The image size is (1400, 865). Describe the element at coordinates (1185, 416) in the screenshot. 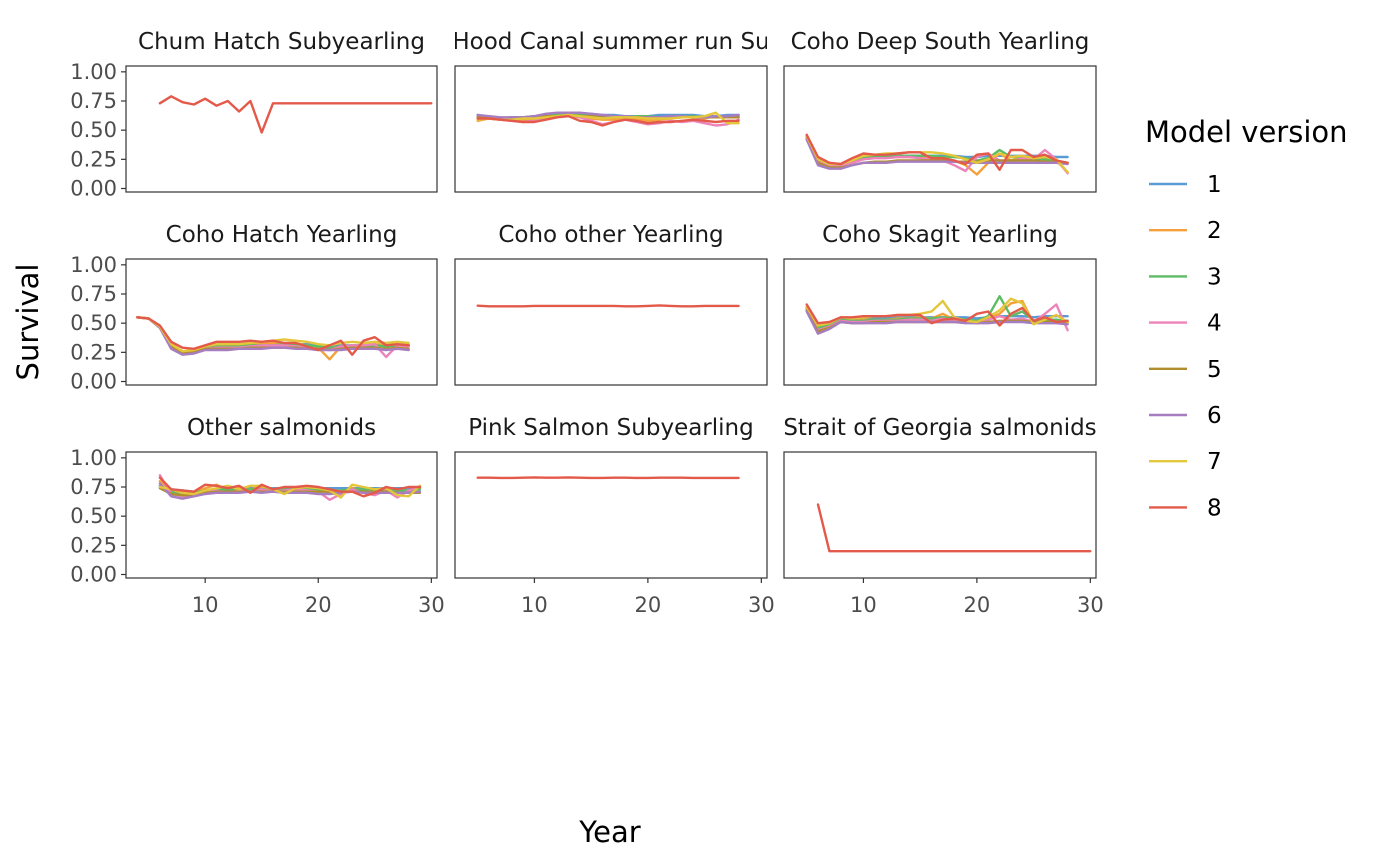

I see `legend-entry: 6` at that location.